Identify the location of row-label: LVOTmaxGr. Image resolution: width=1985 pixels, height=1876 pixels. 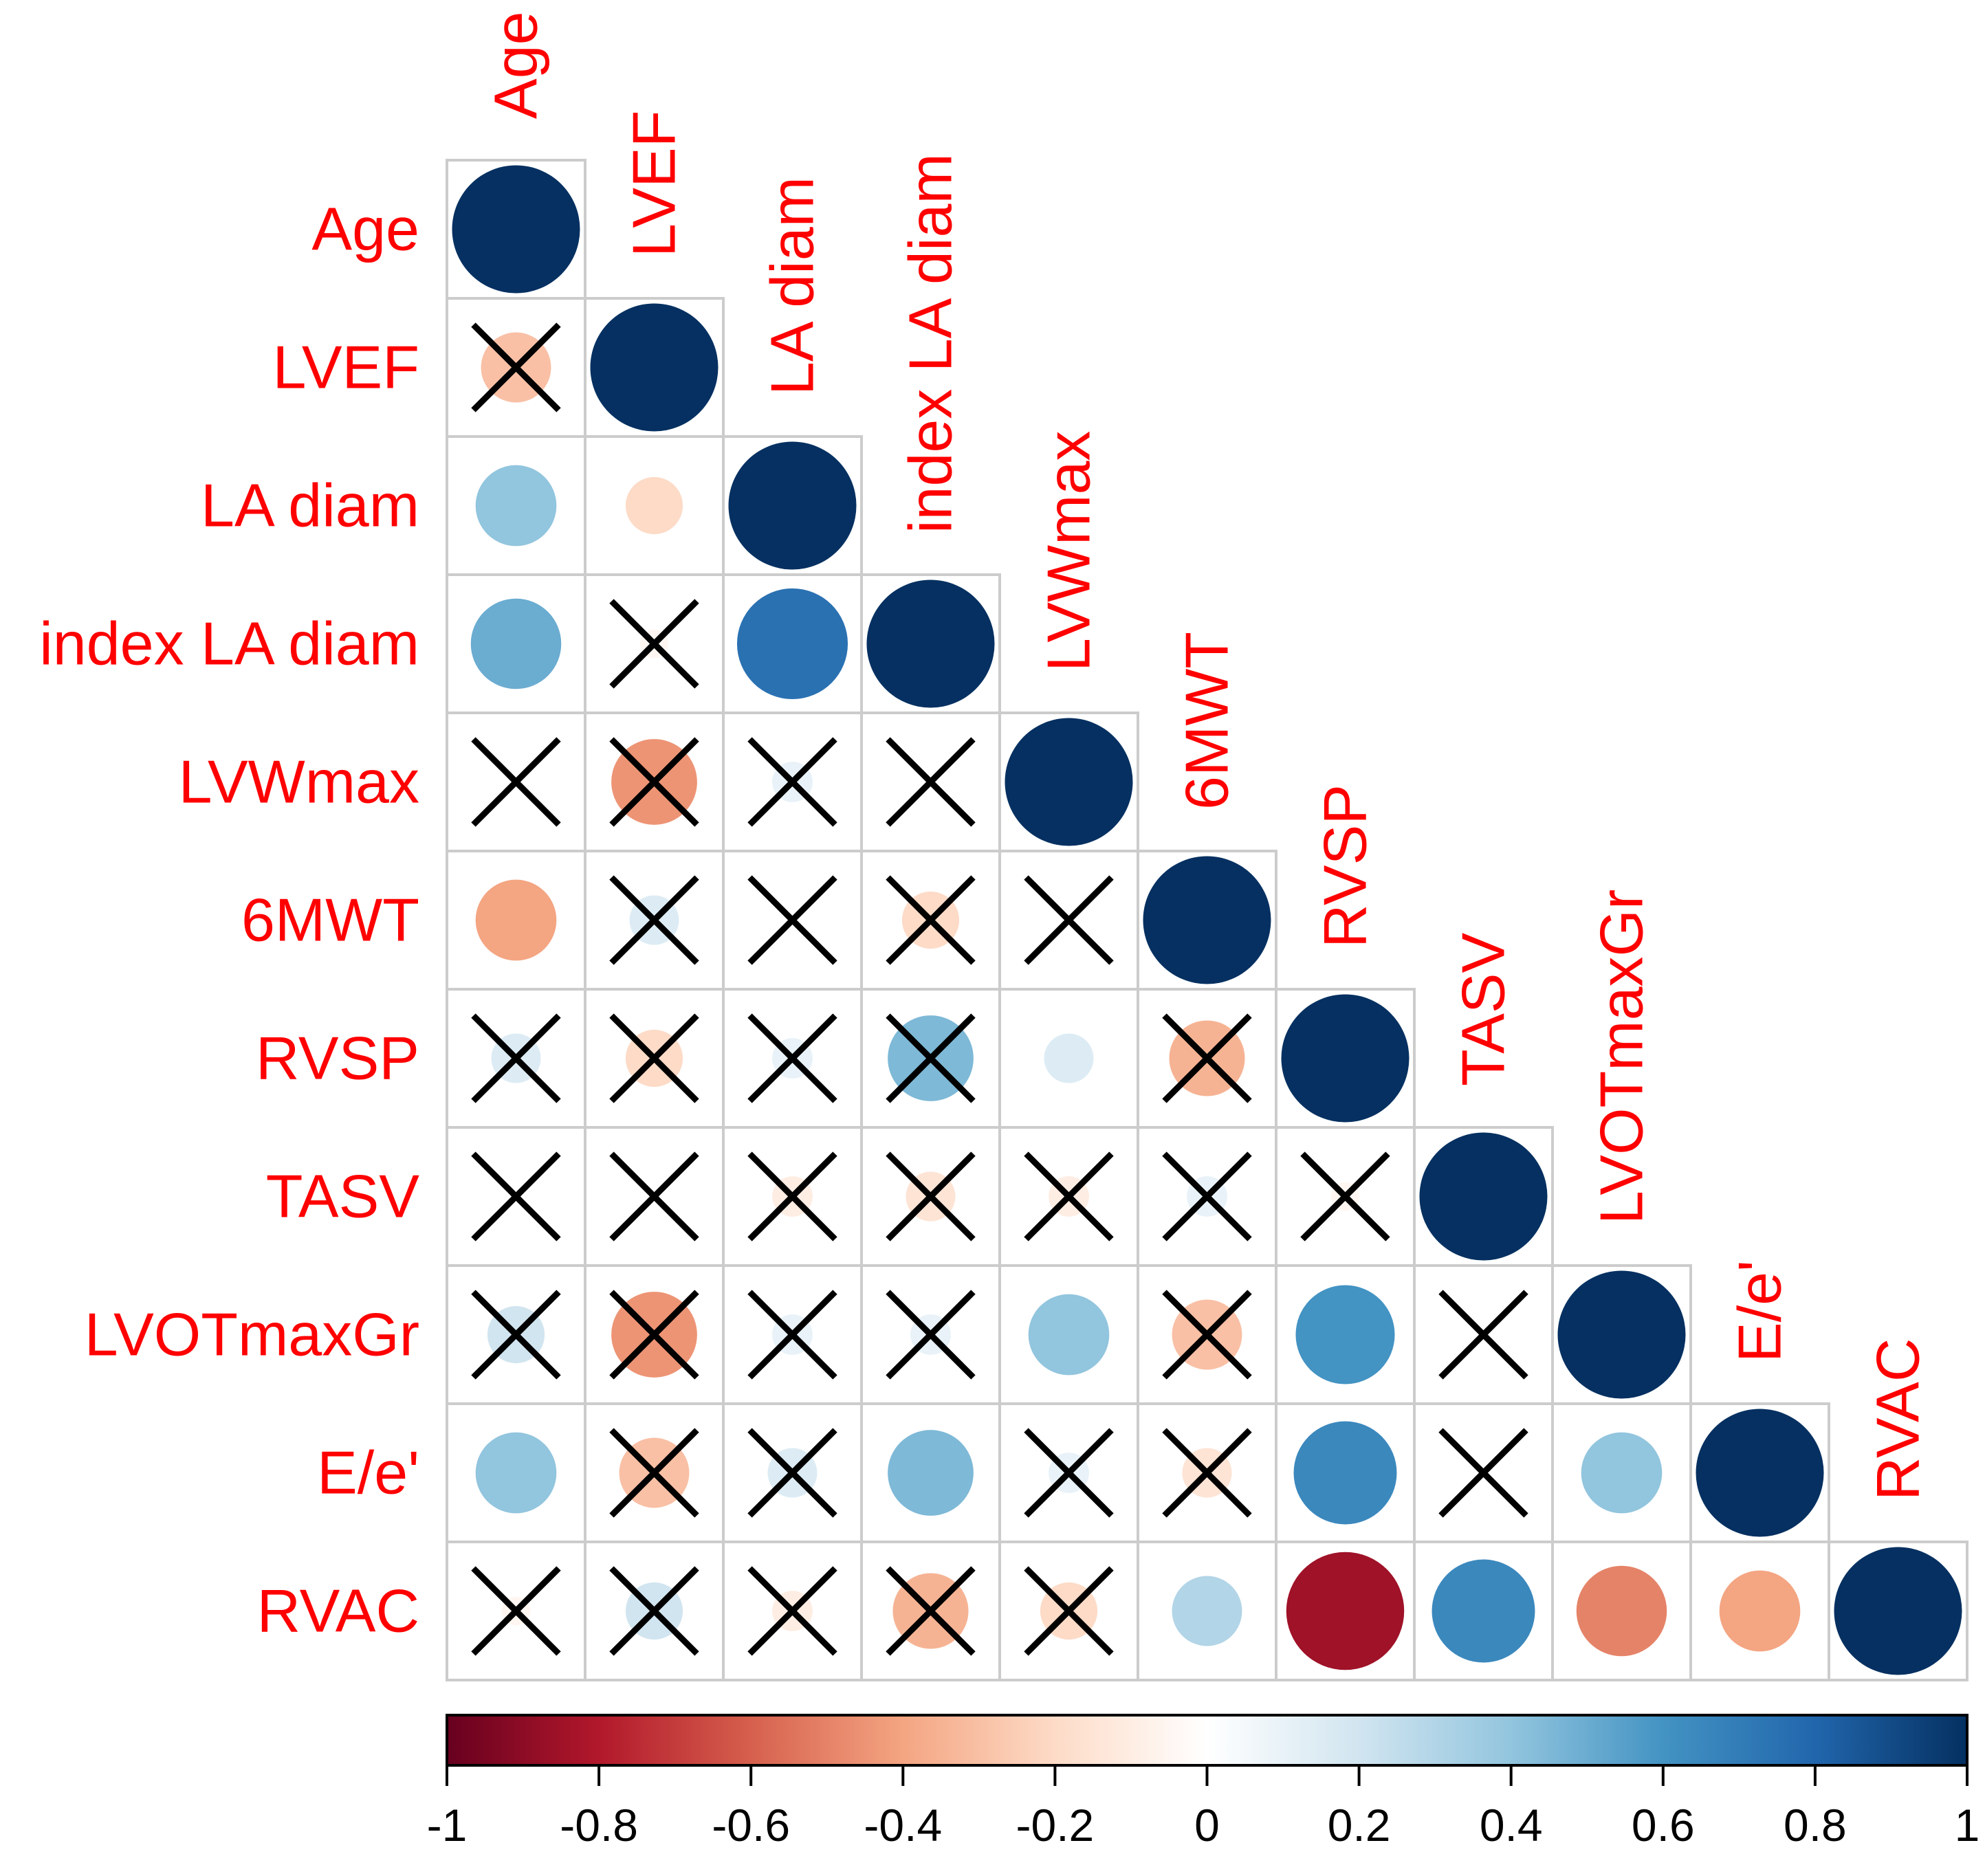
(252, 1335).